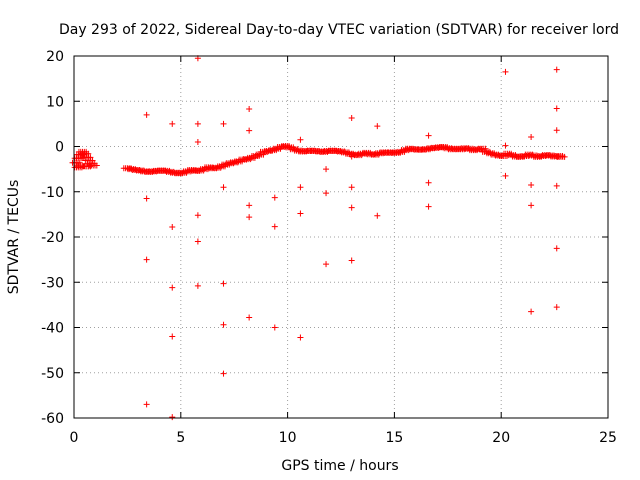 Image resolution: width=640 pixels, height=480 pixels. Describe the element at coordinates (52, 329) in the screenshot. I see `y-tick-label: -40` at that location.